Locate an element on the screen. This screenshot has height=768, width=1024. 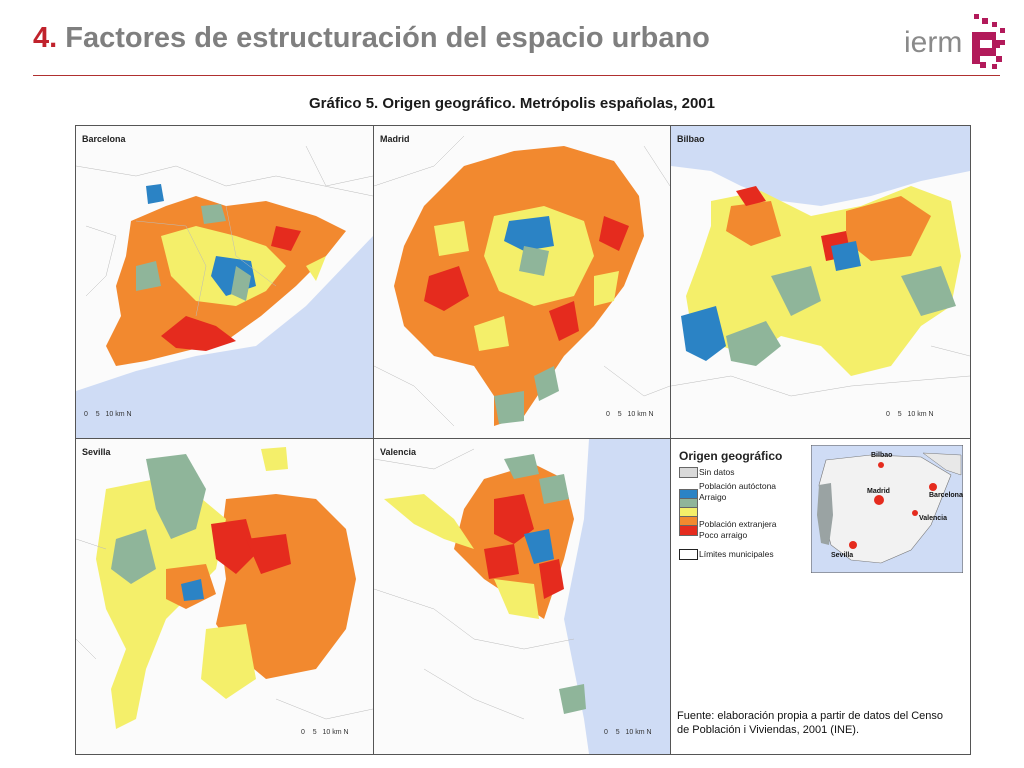
title-number: 4. is located at coordinates (45, 38).